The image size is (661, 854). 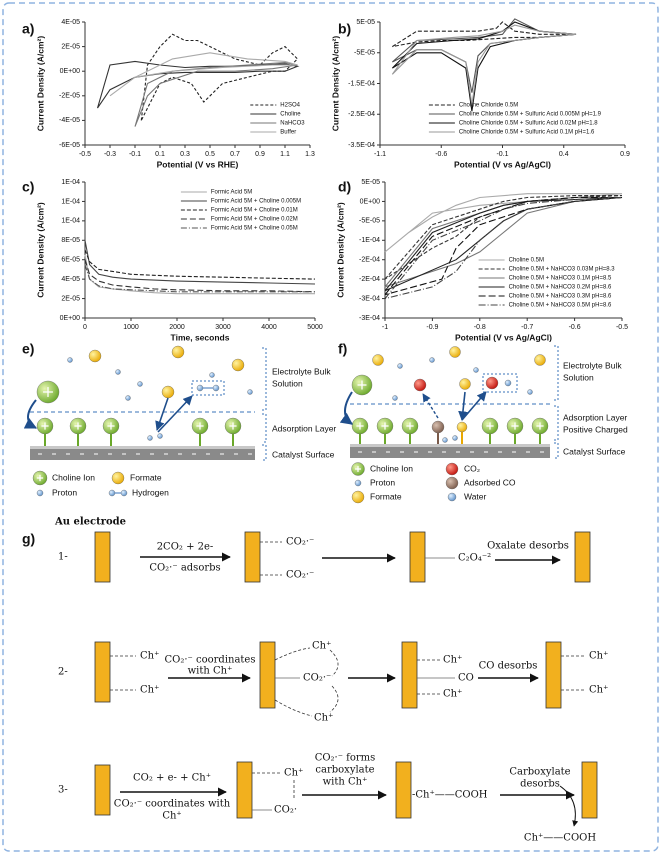 I want to click on x-tick-label: -0.5, so click(x=622, y=327).